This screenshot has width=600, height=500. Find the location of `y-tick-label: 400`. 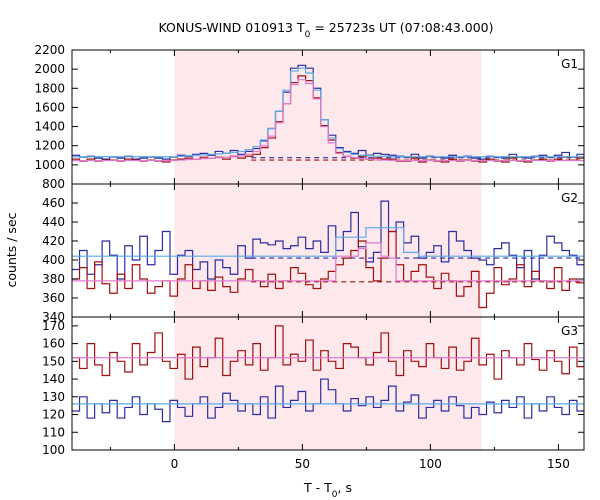

y-tick-label: 400 is located at coordinates (53, 260).